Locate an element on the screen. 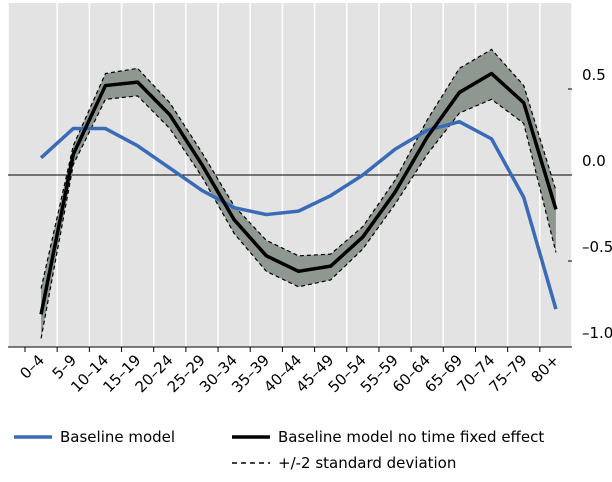  y-tick-label: 0.5 is located at coordinates (594, 75).